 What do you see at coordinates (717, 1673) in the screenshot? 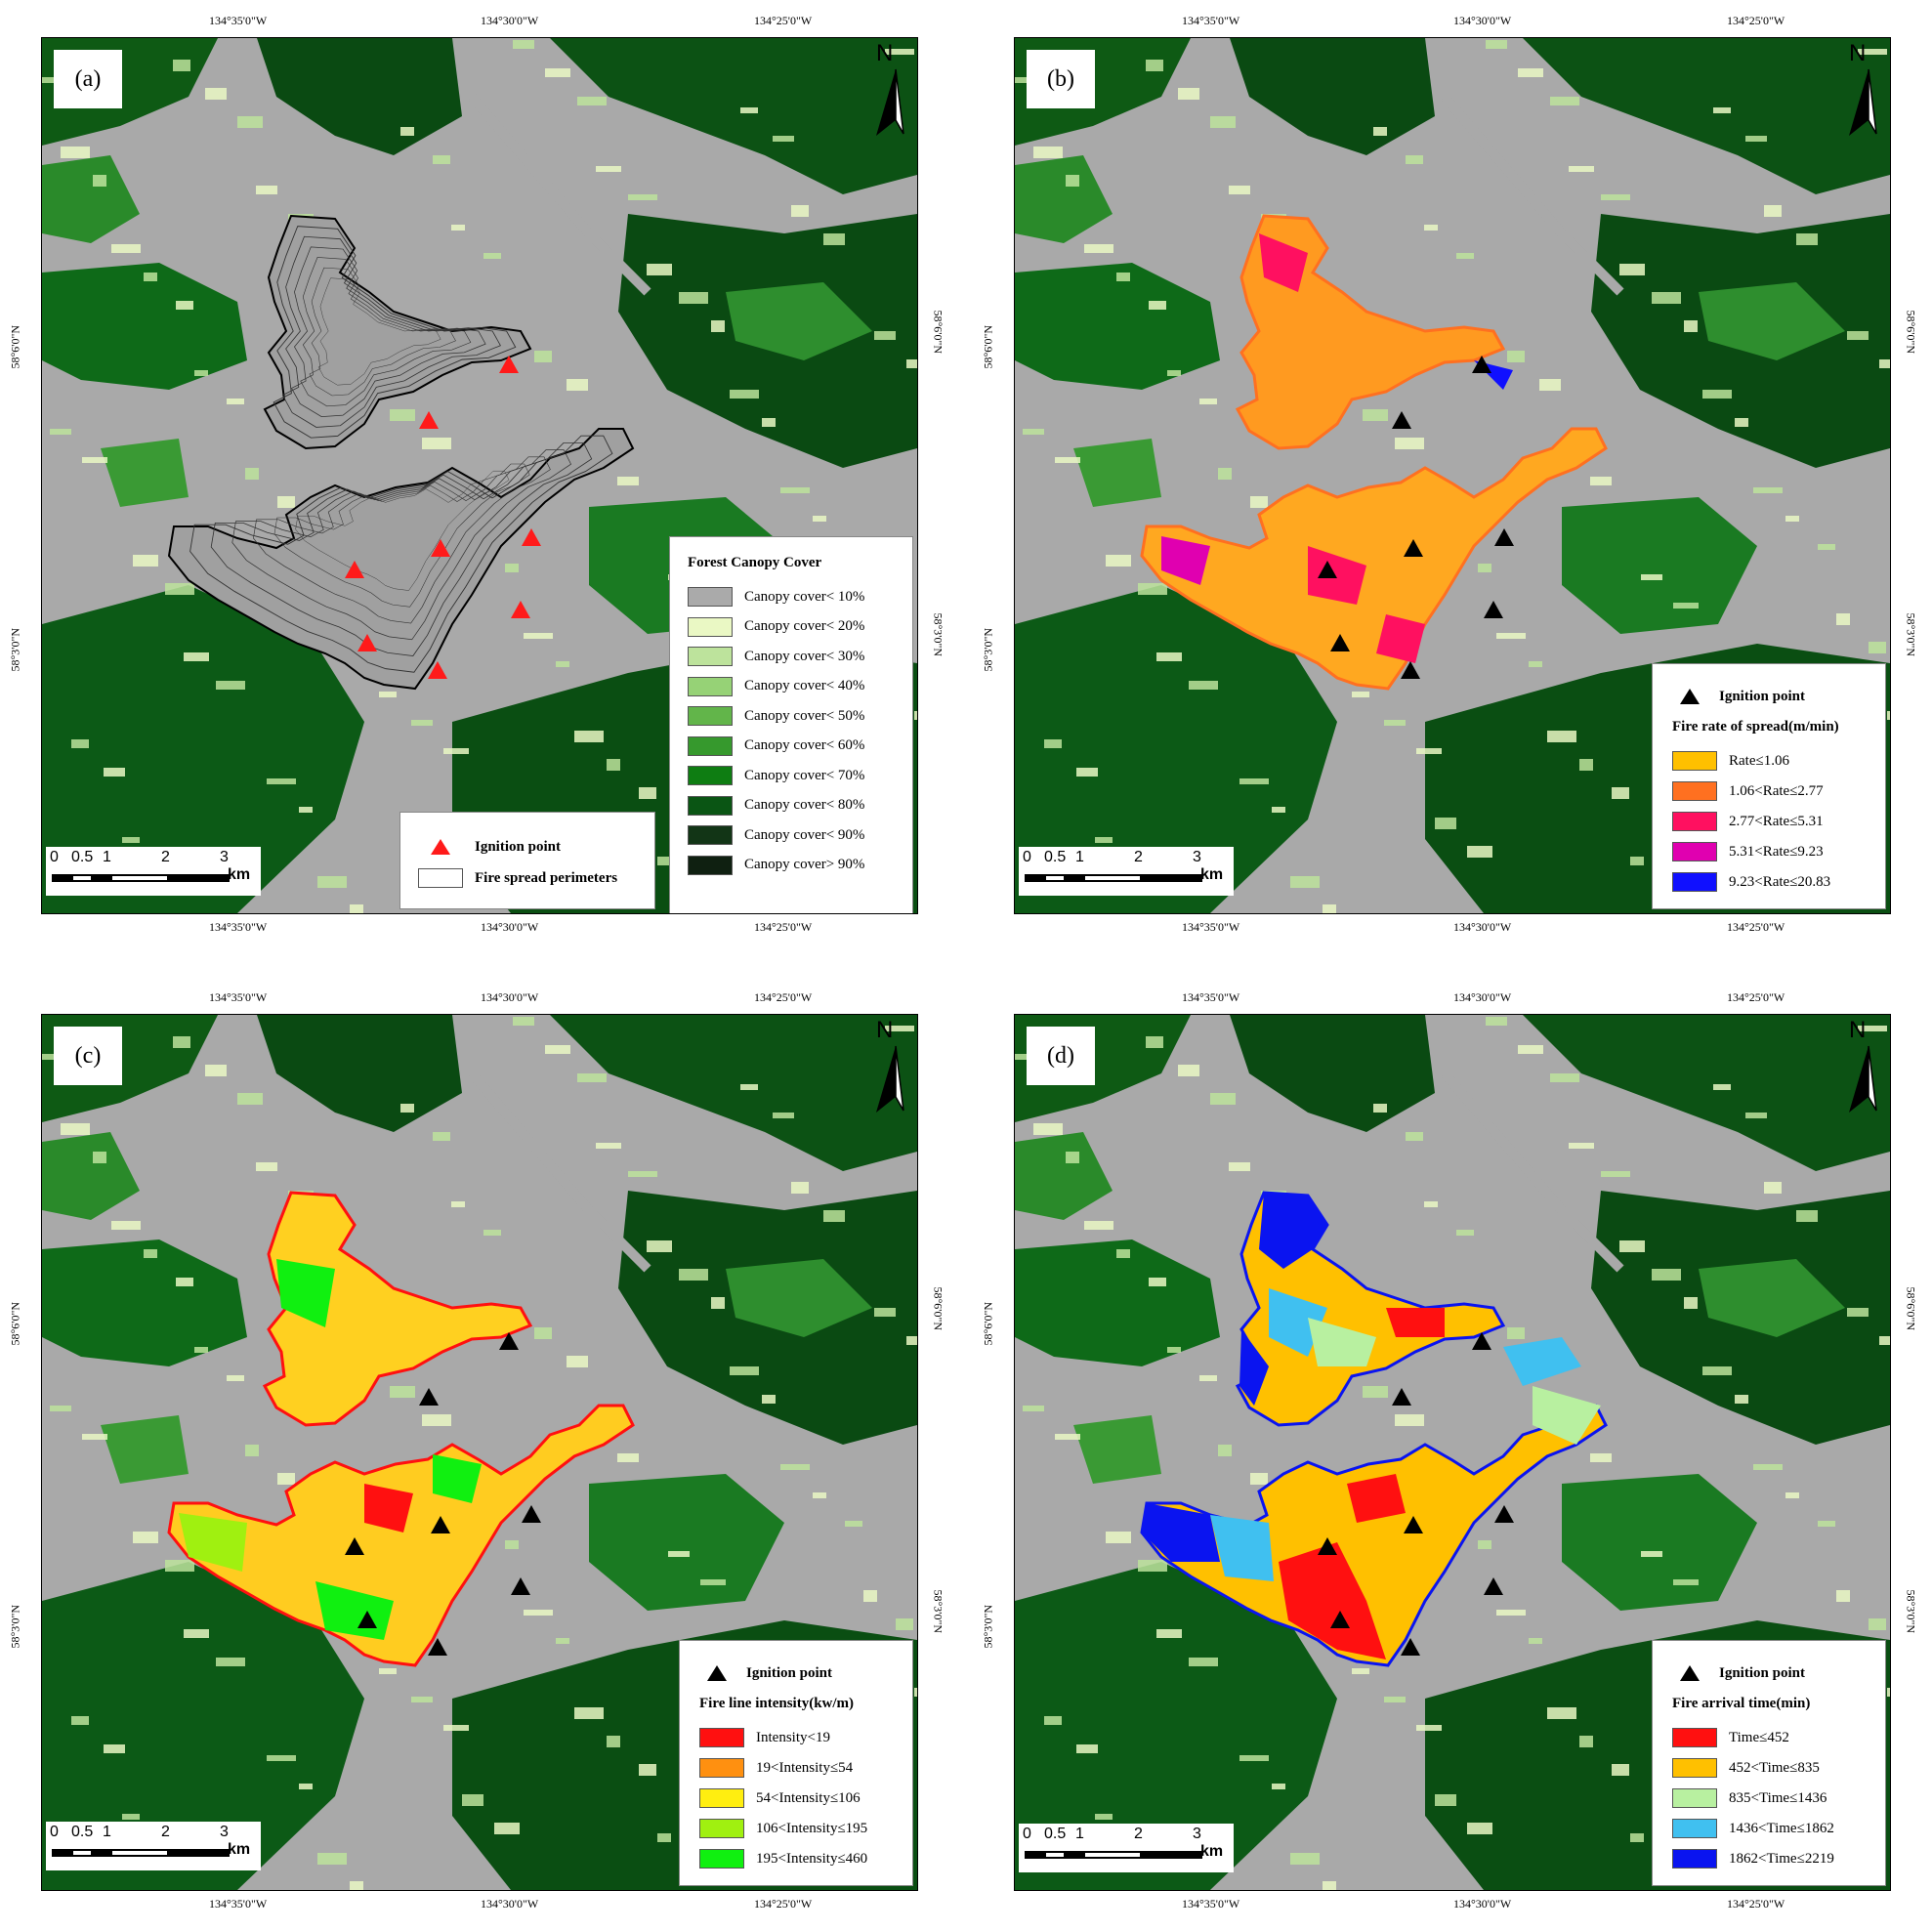
I see `ignition-triangle-icon` at bounding box center [717, 1673].